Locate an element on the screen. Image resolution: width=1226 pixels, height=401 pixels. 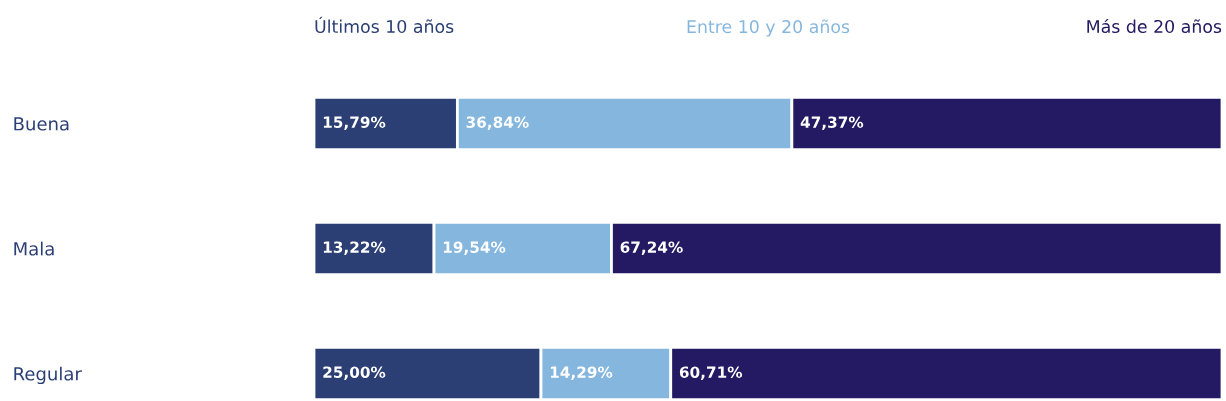
y-tick-label: Buena is located at coordinates (41, 124).